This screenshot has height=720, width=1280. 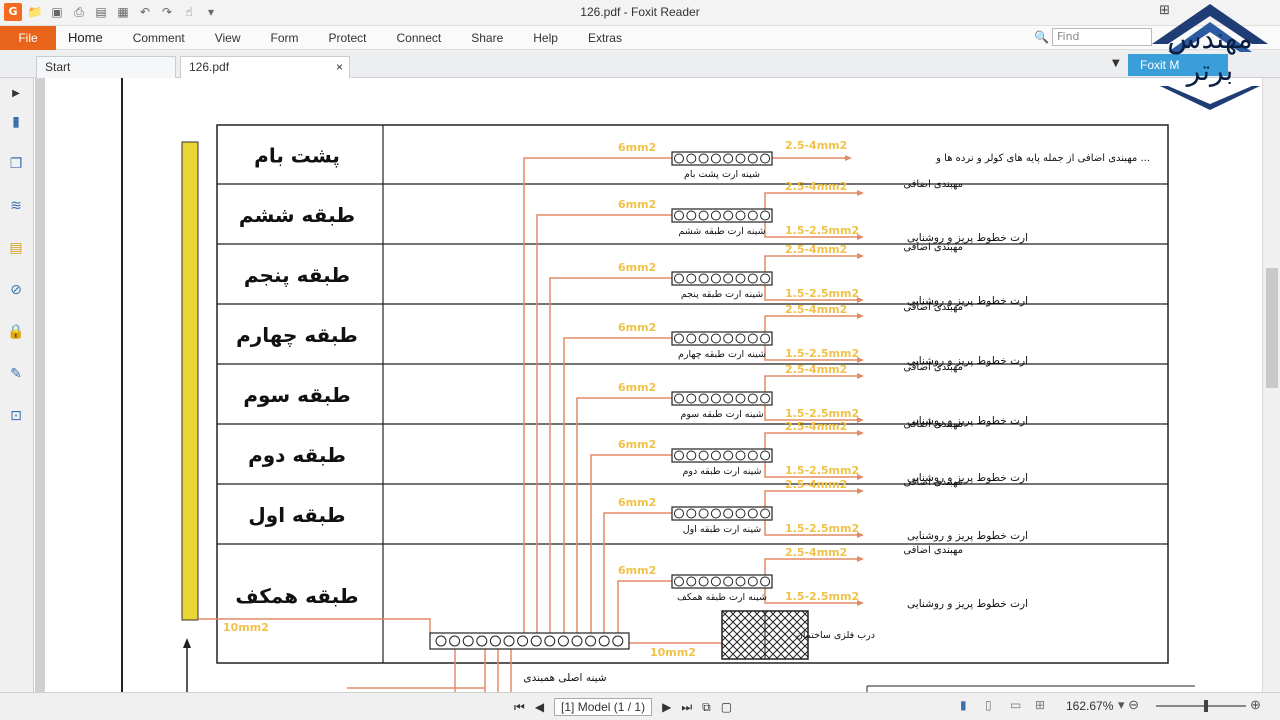 What do you see at coordinates (1178, 65) in the screenshot?
I see `foxit-mobile-button: Foxit M` at bounding box center [1178, 65].